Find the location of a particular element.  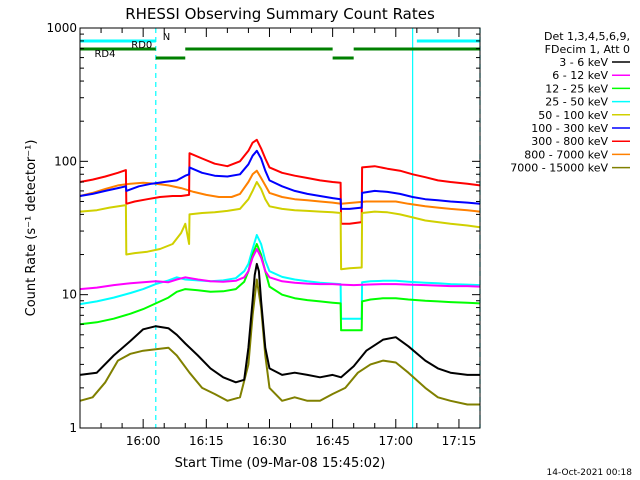

y-tick-label: 1000 is located at coordinates (61, 28).